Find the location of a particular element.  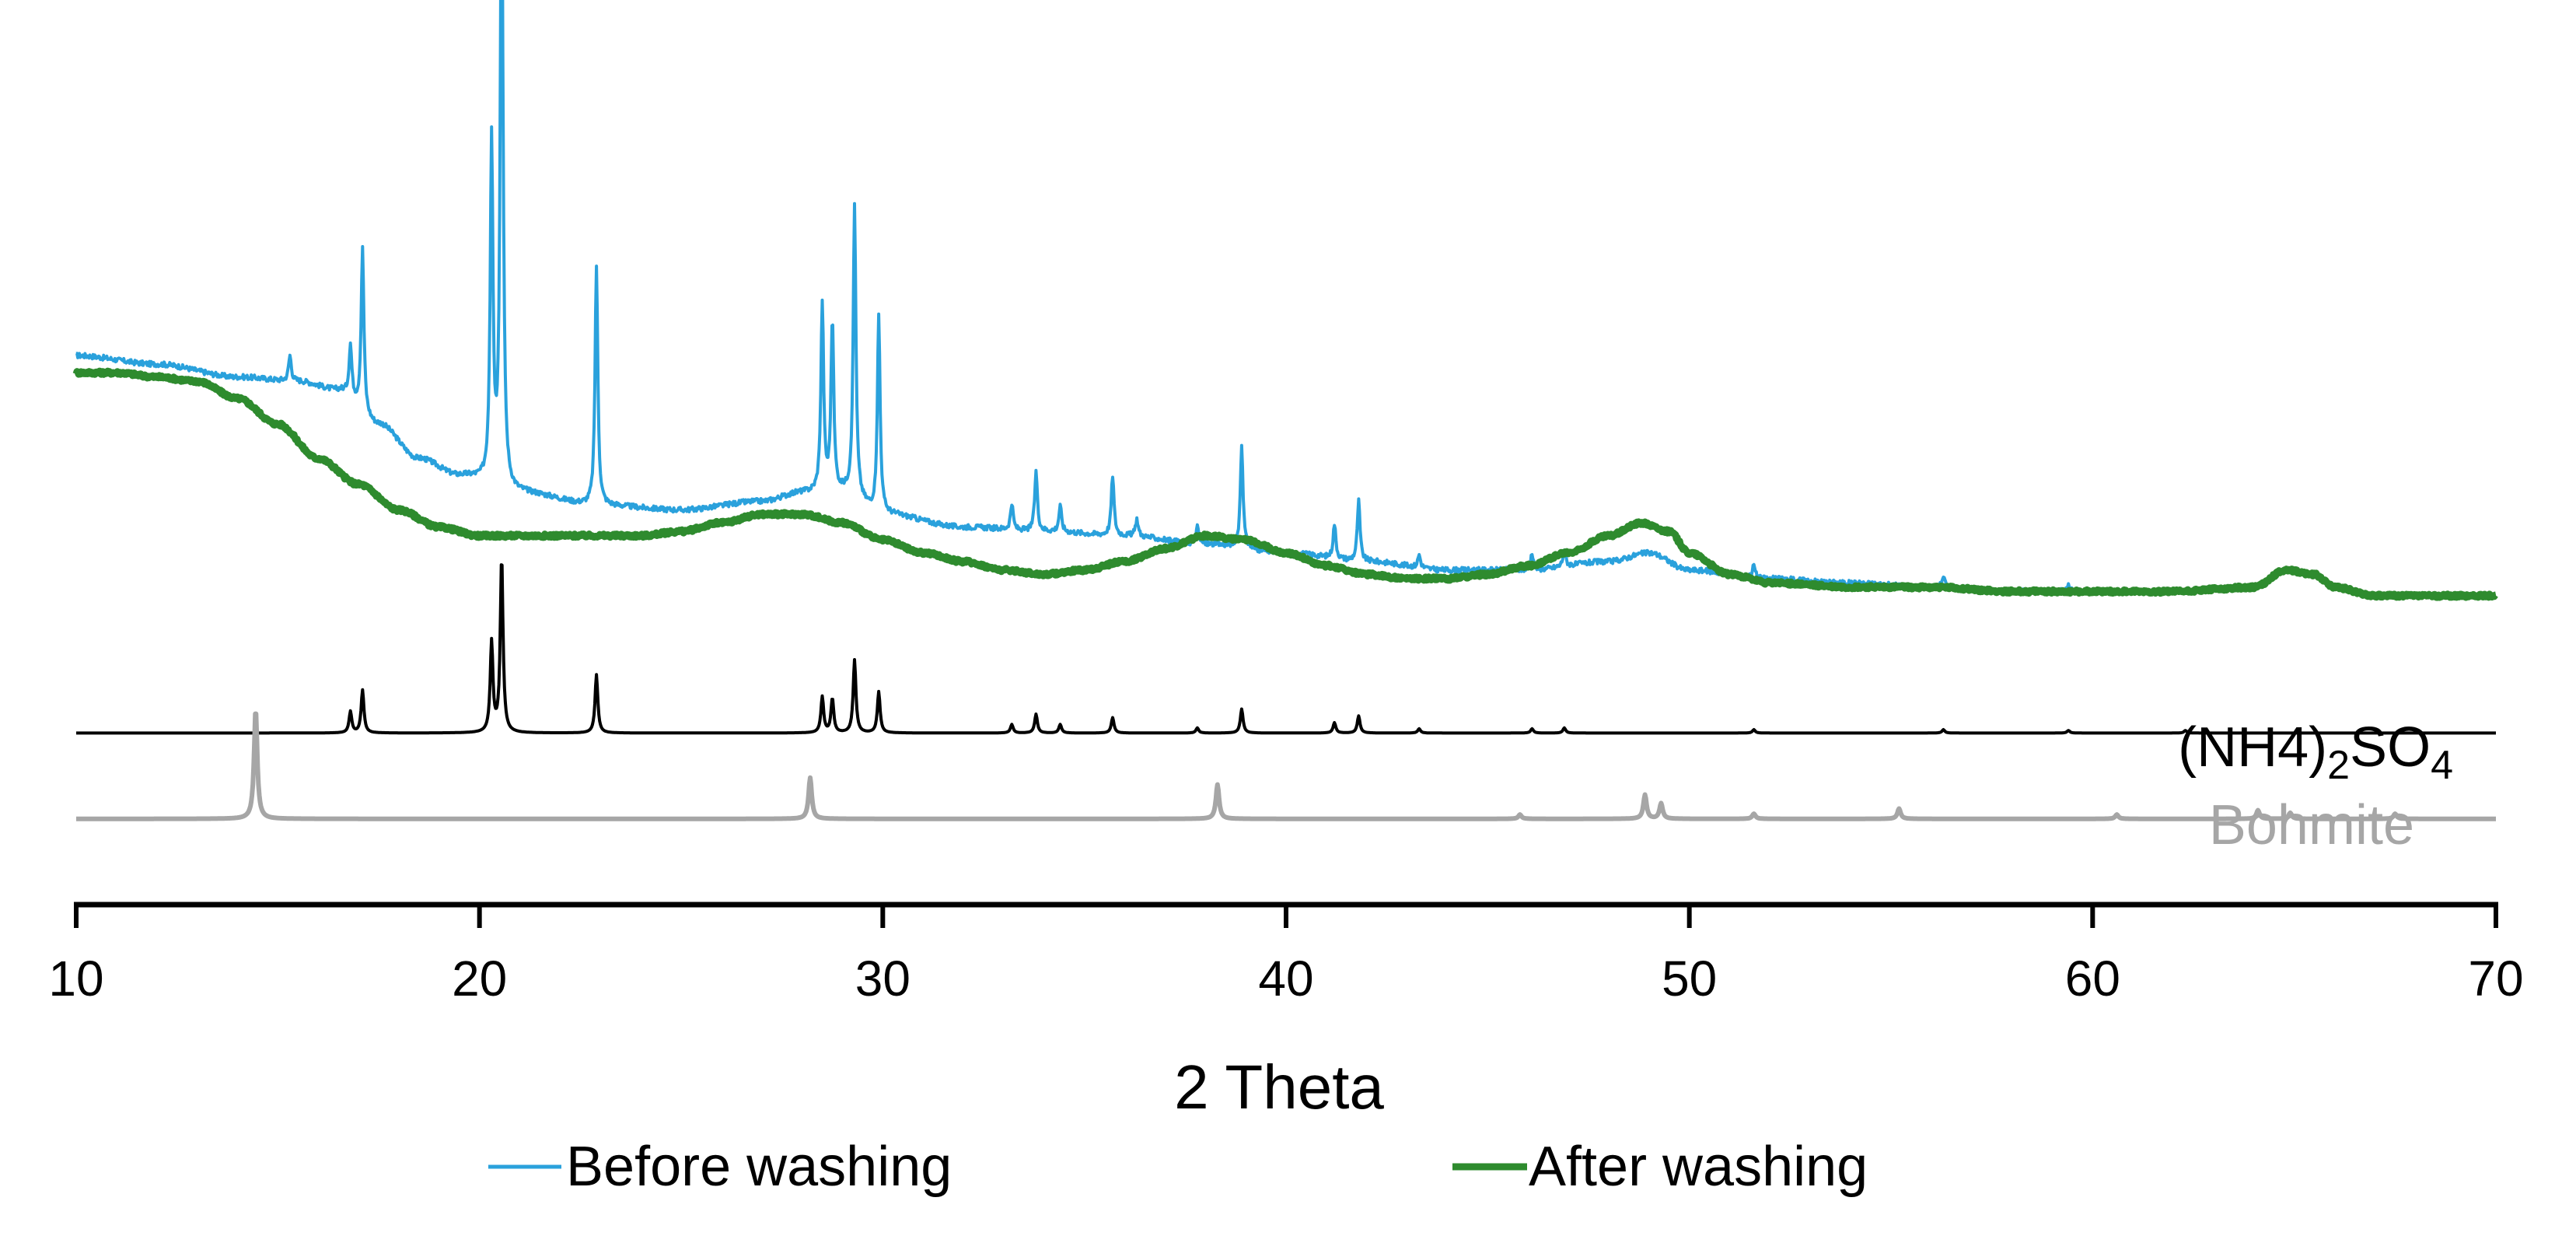

reference-labels: (NH4)2SO4 Bohmite is located at coordinates (2315, 786).